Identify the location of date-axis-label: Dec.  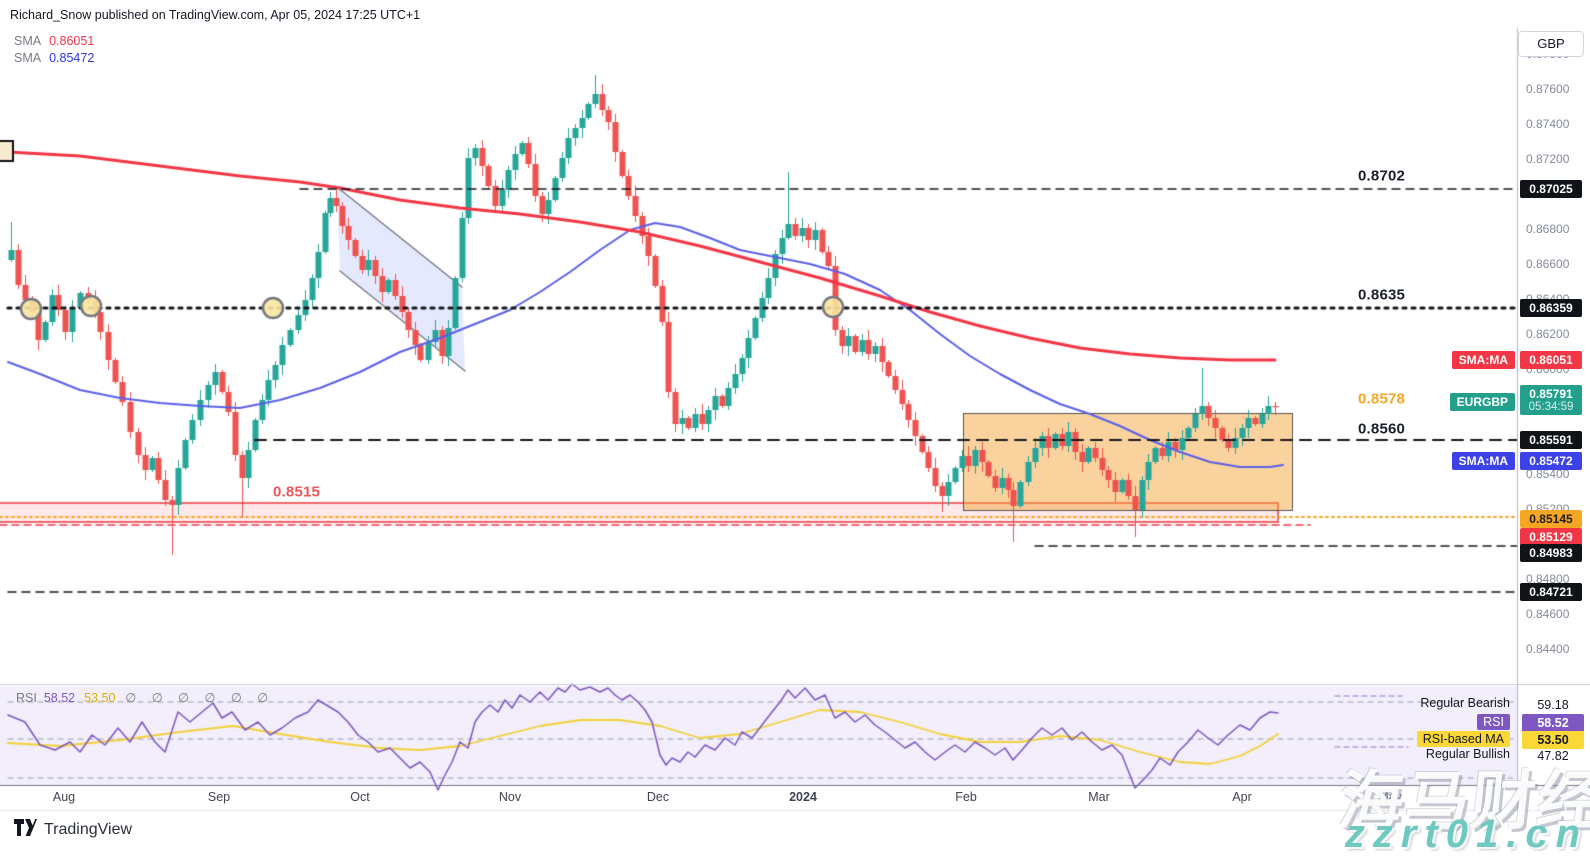
(658, 797).